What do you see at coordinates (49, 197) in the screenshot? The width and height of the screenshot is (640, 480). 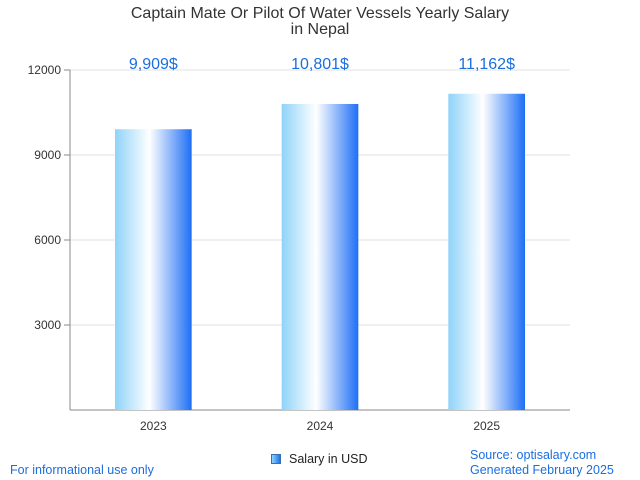 I see `y-axis-ticks: 3000 6000 9000 12000` at bounding box center [49, 197].